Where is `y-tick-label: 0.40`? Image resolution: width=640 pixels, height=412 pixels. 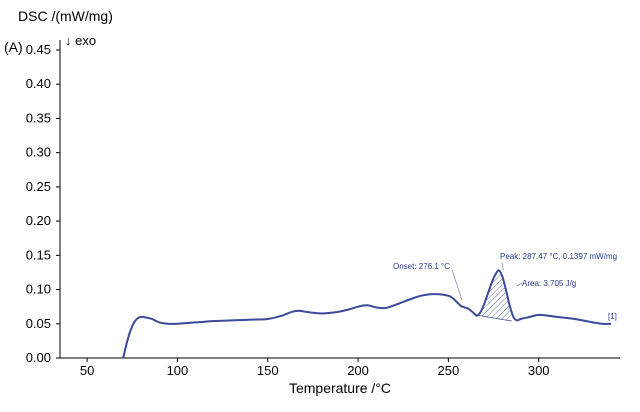 y-tick-label: 0.40 is located at coordinates (38, 83).